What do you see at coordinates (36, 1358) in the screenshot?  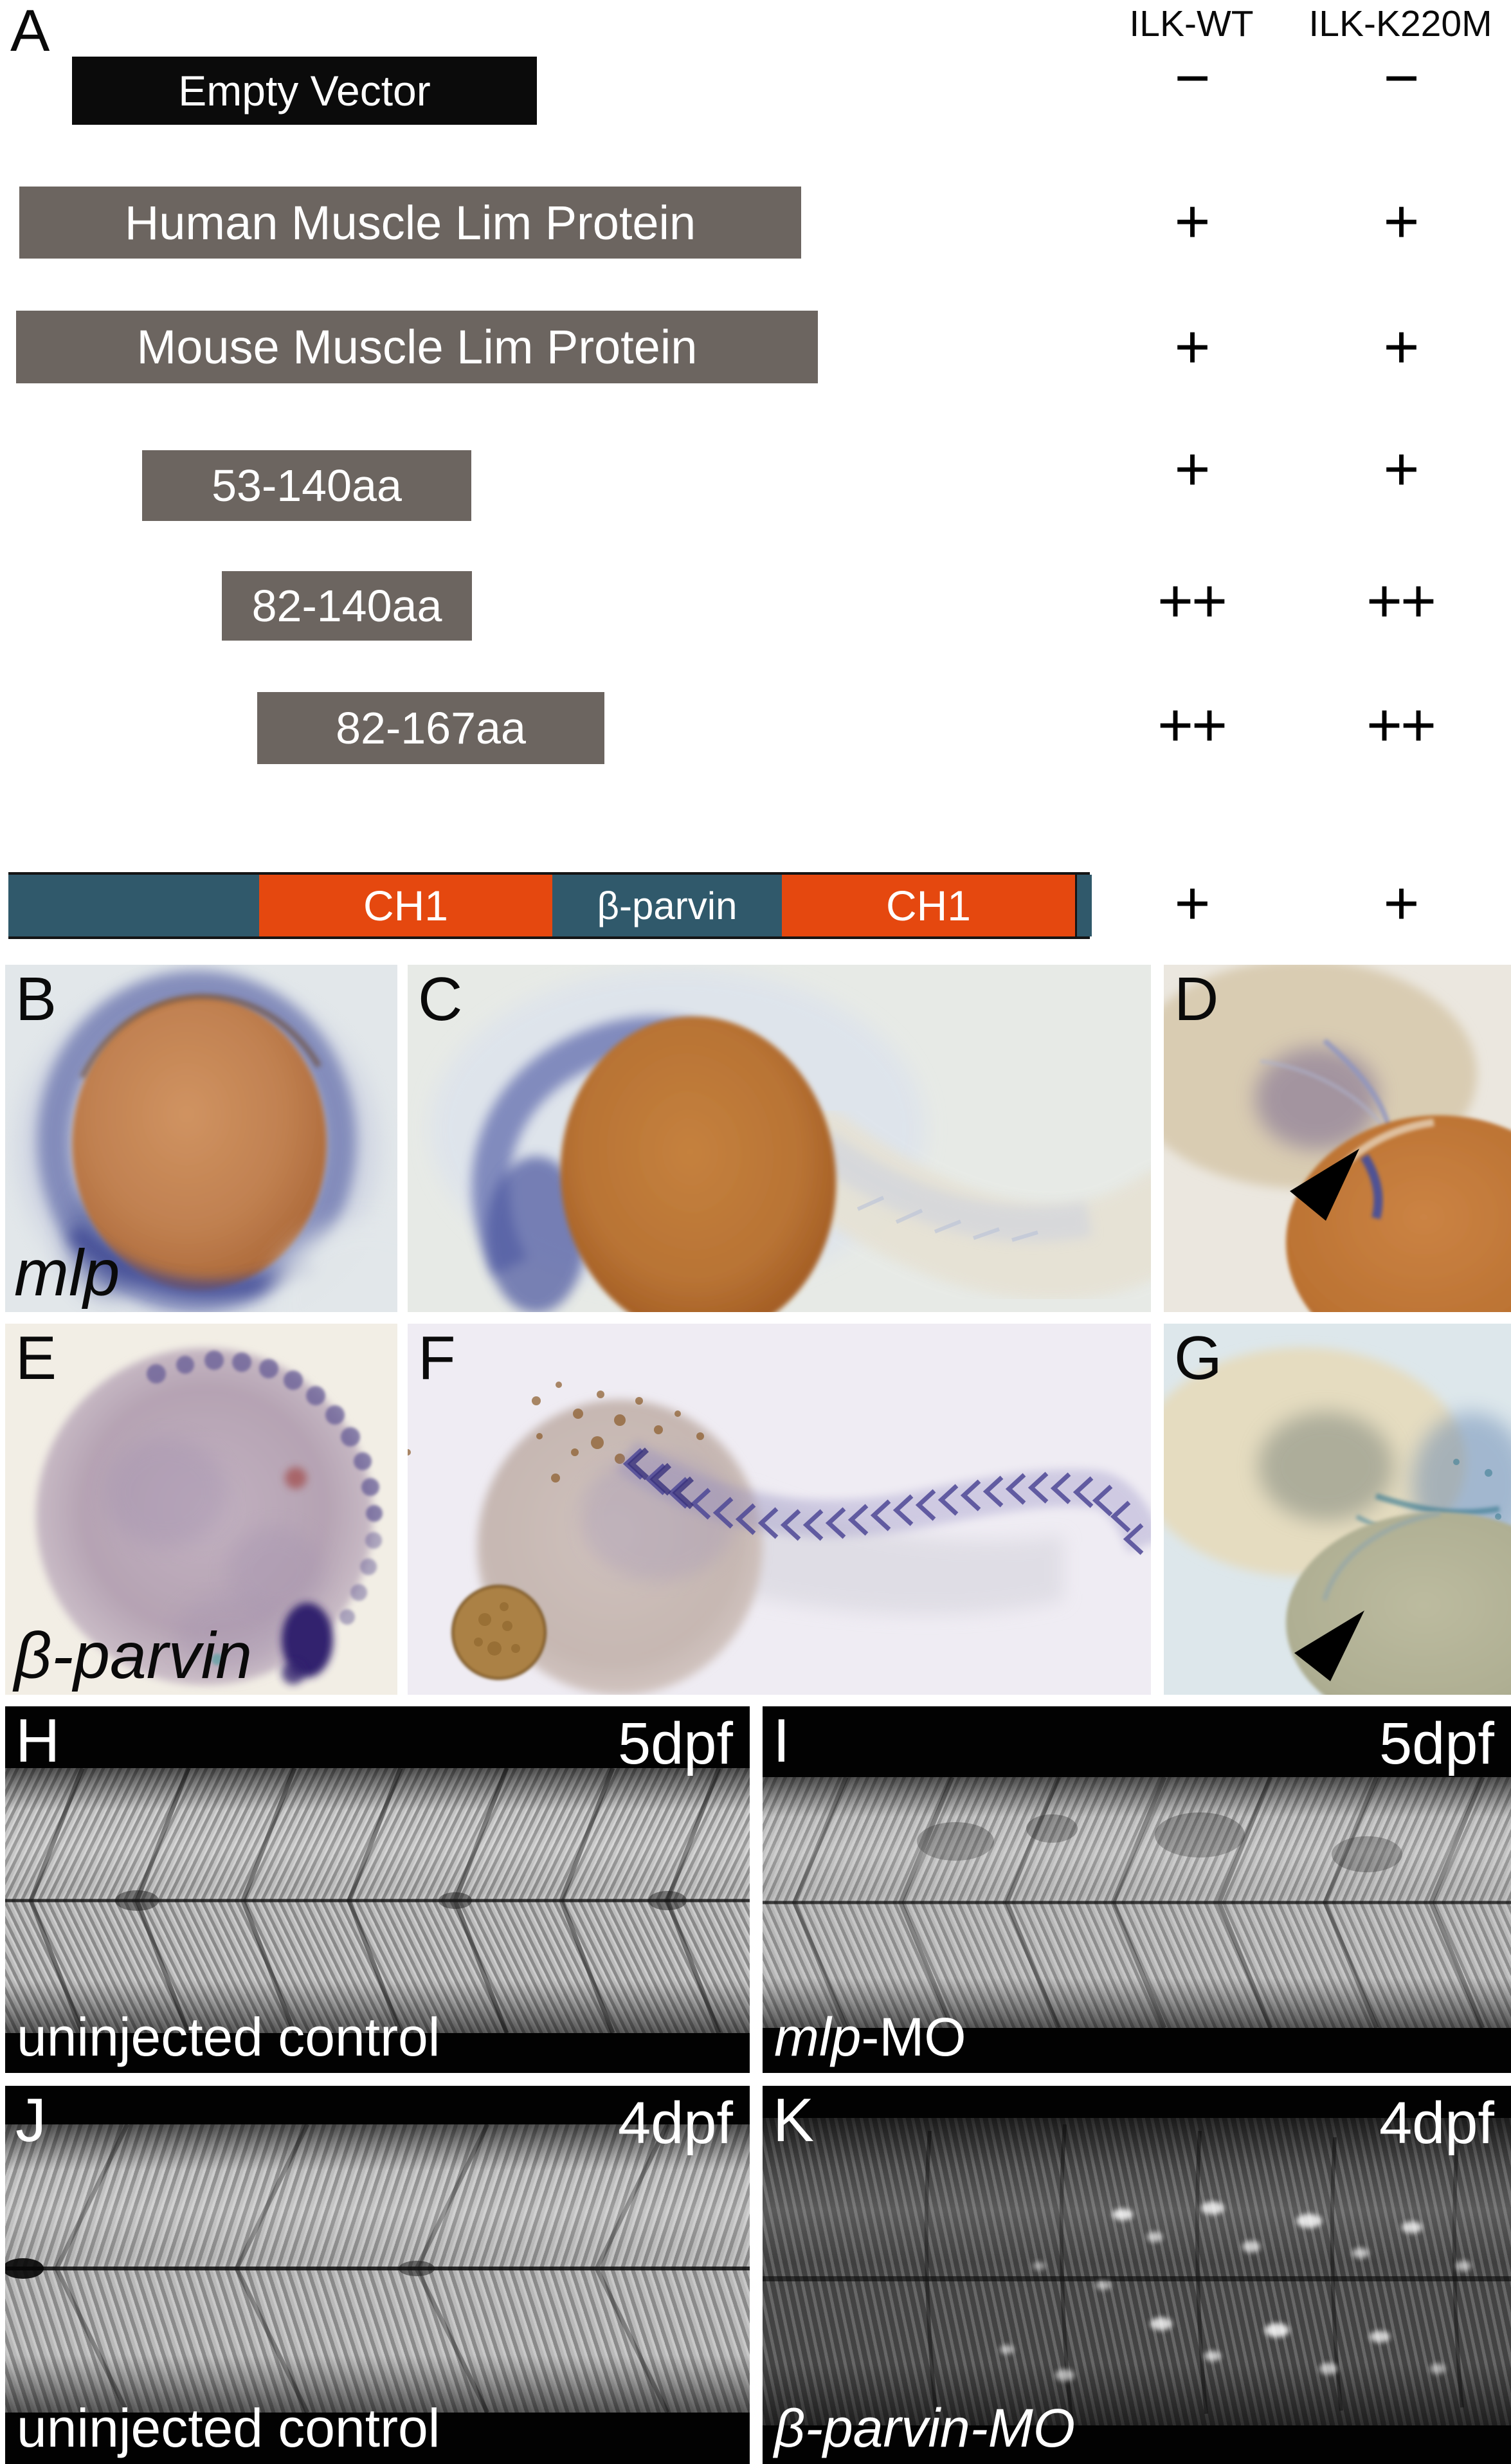 I see `panel-letter: E` at bounding box center [36, 1358].